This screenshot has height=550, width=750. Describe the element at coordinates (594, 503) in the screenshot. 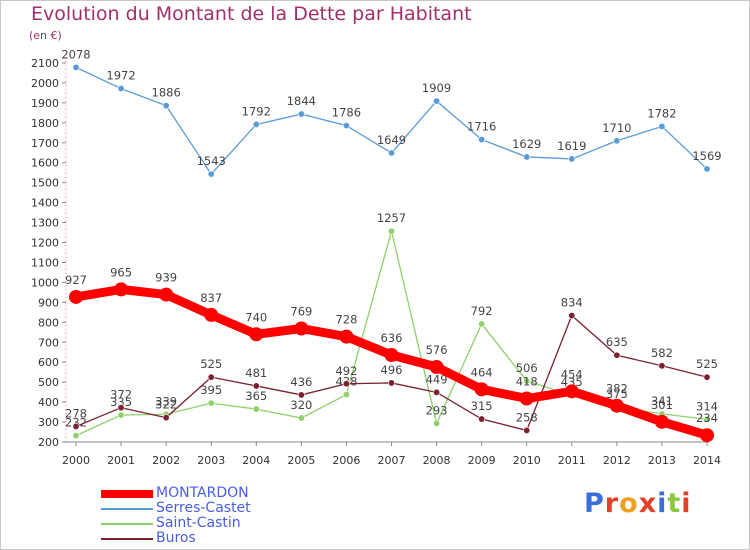

I see `logo-letter: P` at that location.